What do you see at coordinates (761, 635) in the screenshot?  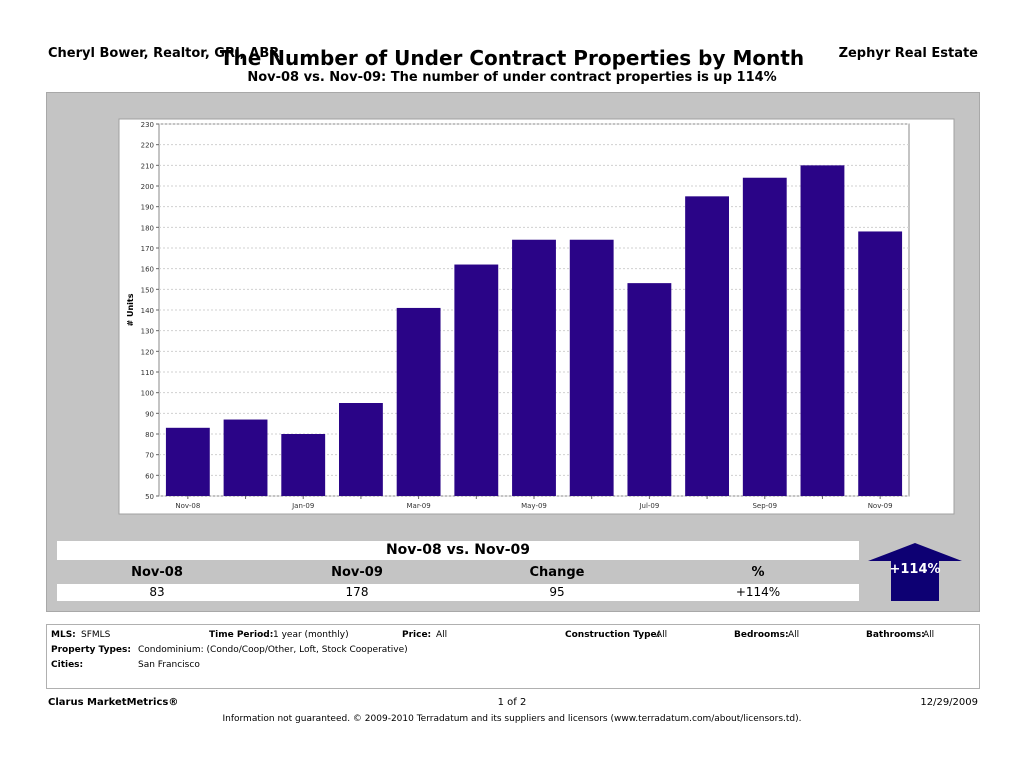 I see `bedrooms-label: Bedrooms:` at bounding box center [761, 635].